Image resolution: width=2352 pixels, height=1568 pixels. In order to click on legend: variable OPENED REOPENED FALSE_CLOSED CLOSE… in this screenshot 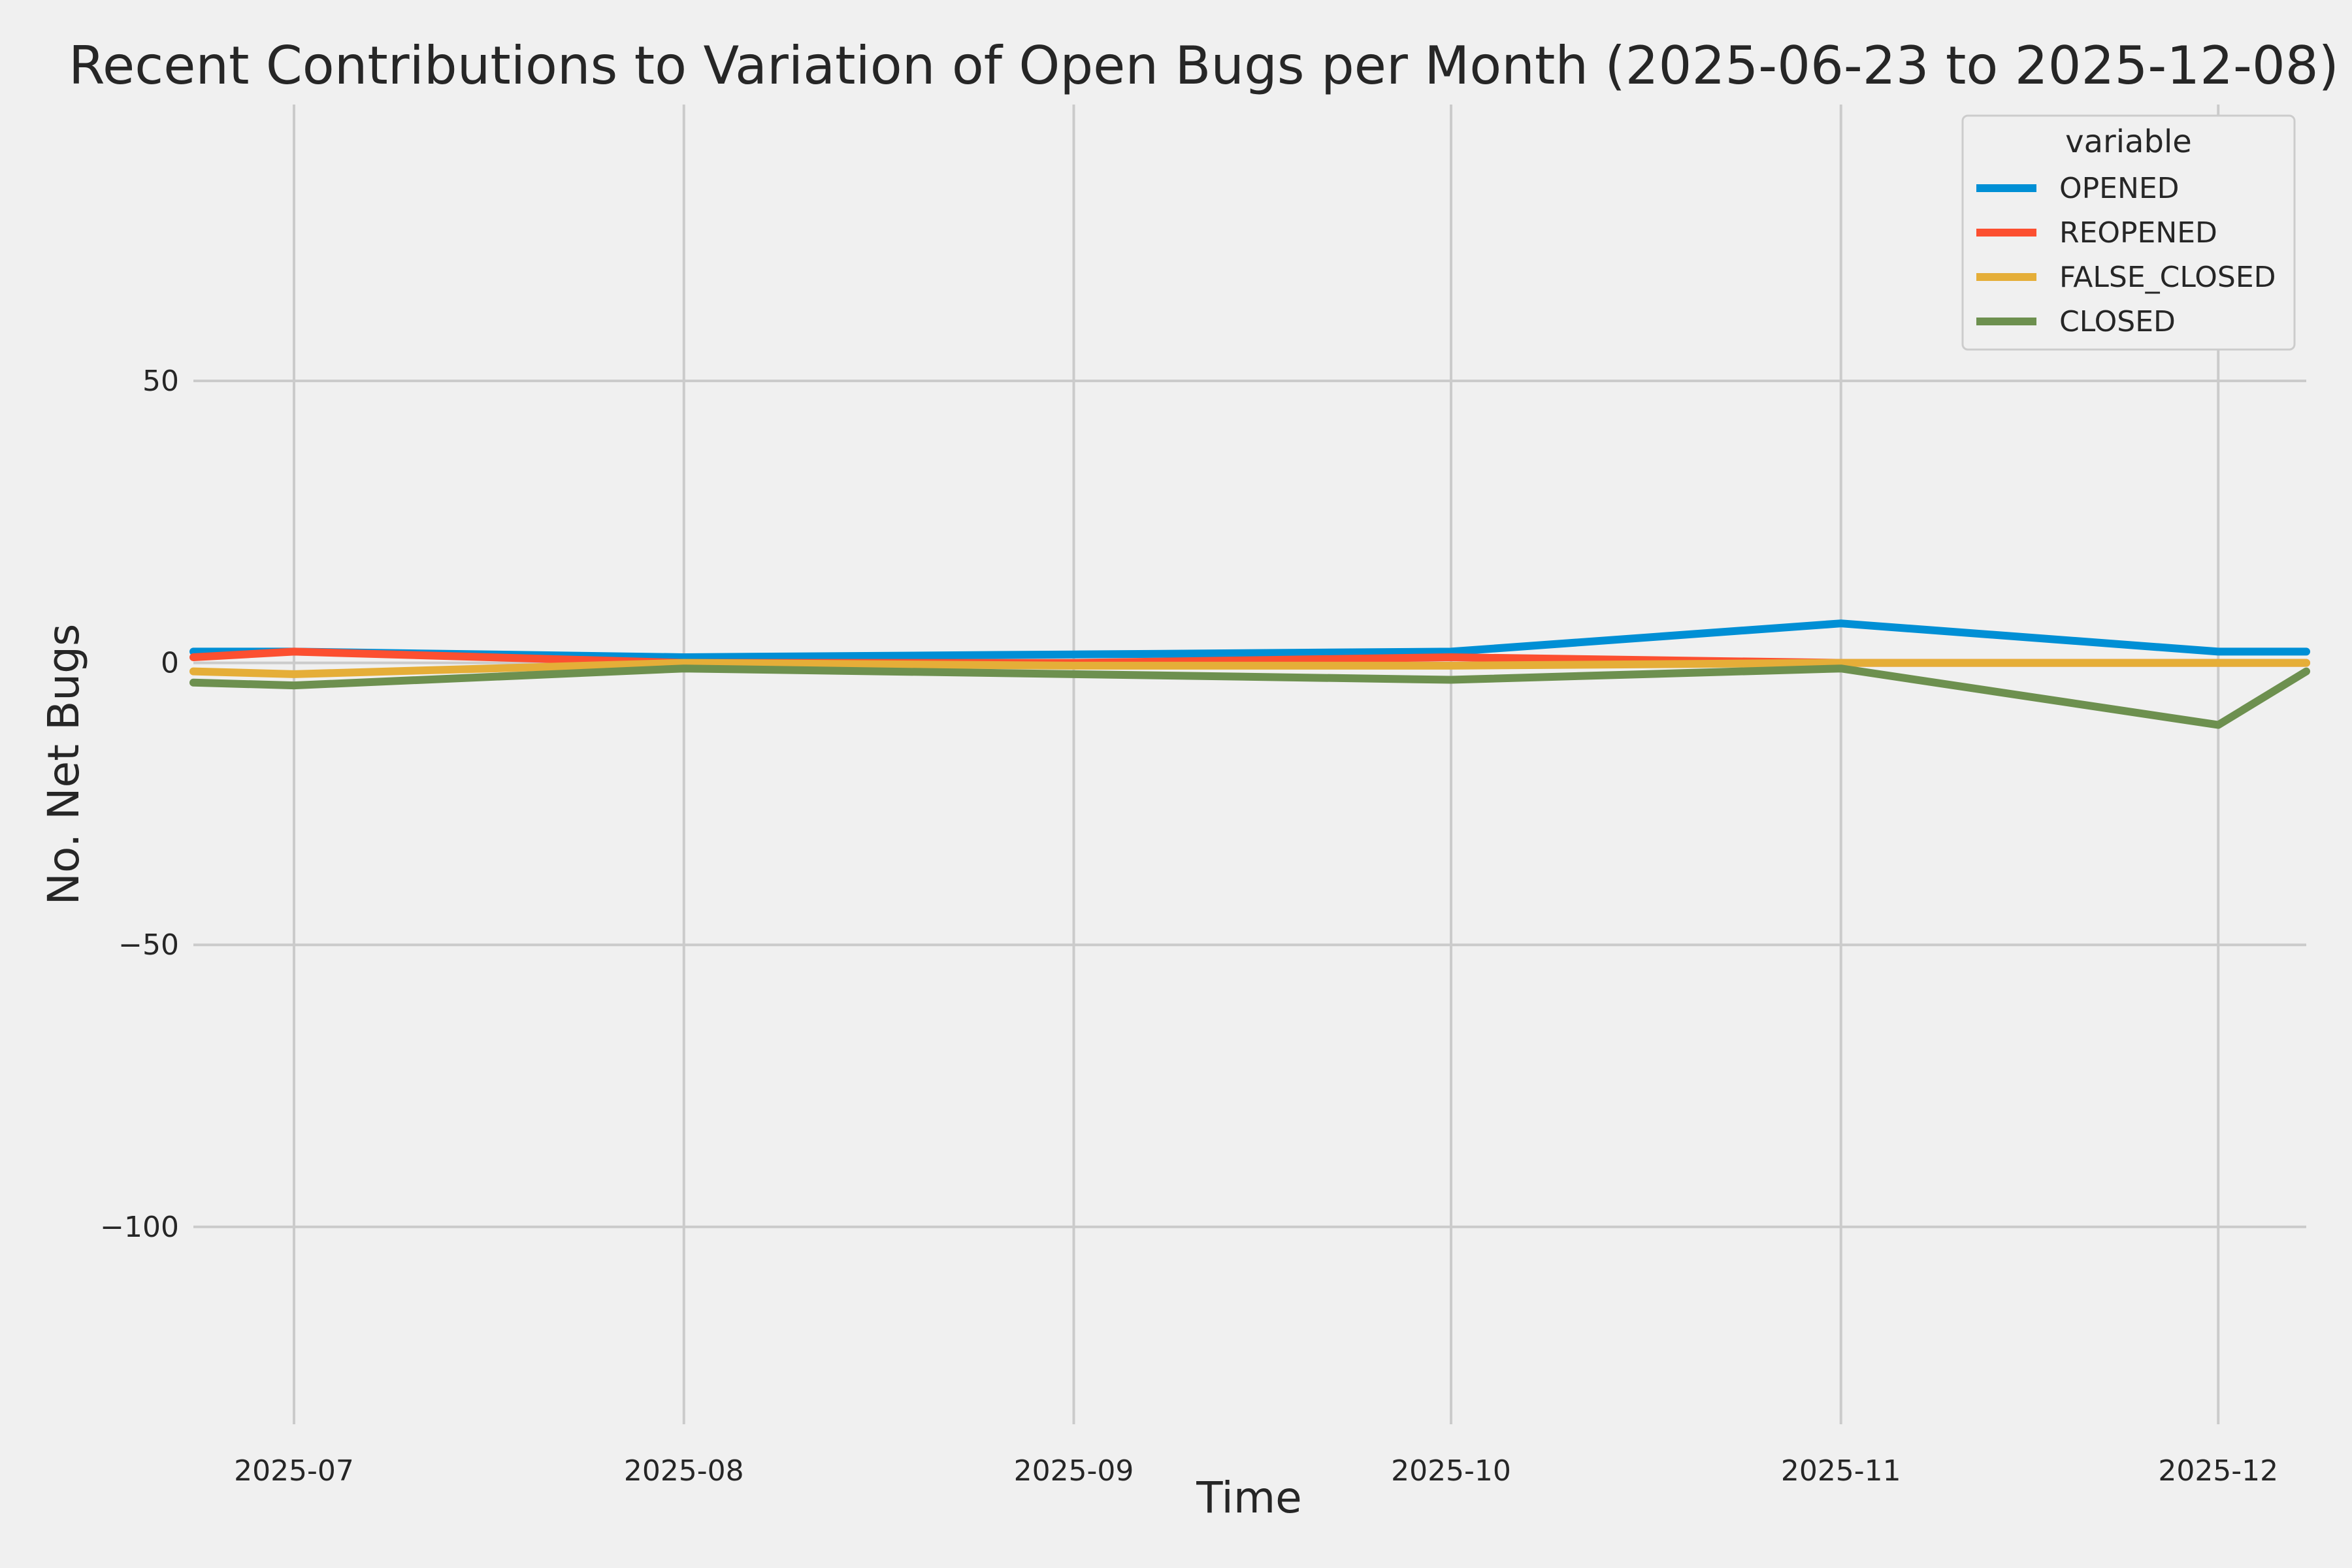, I will do `click(2128, 232)`.